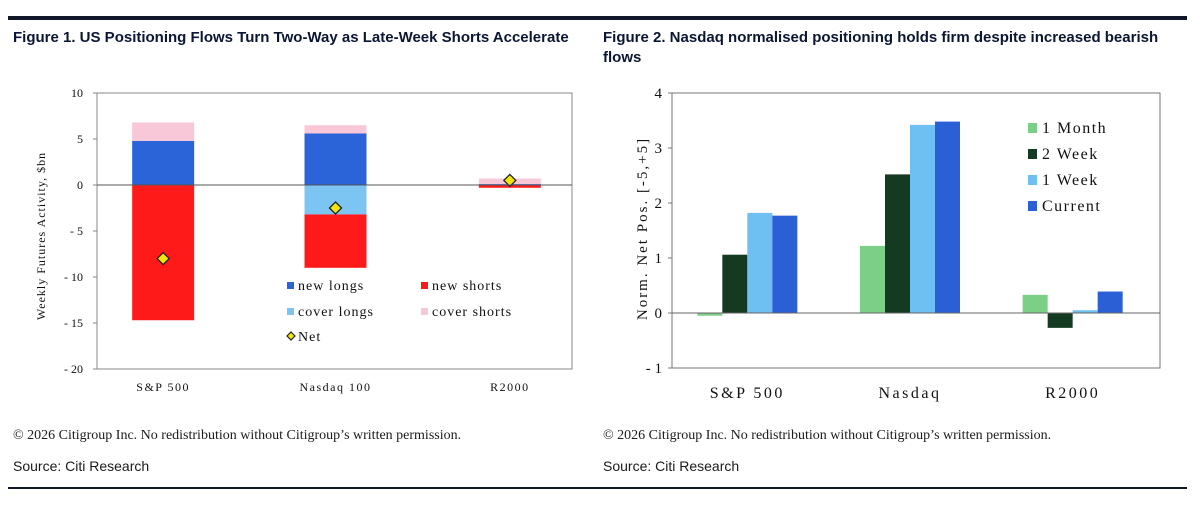 Image resolution: width=1200 pixels, height=505 pixels. Describe the element at coordinates (1074, 128) in the screenshot. I see `legend-label-1-month: 1 Month` at that location.